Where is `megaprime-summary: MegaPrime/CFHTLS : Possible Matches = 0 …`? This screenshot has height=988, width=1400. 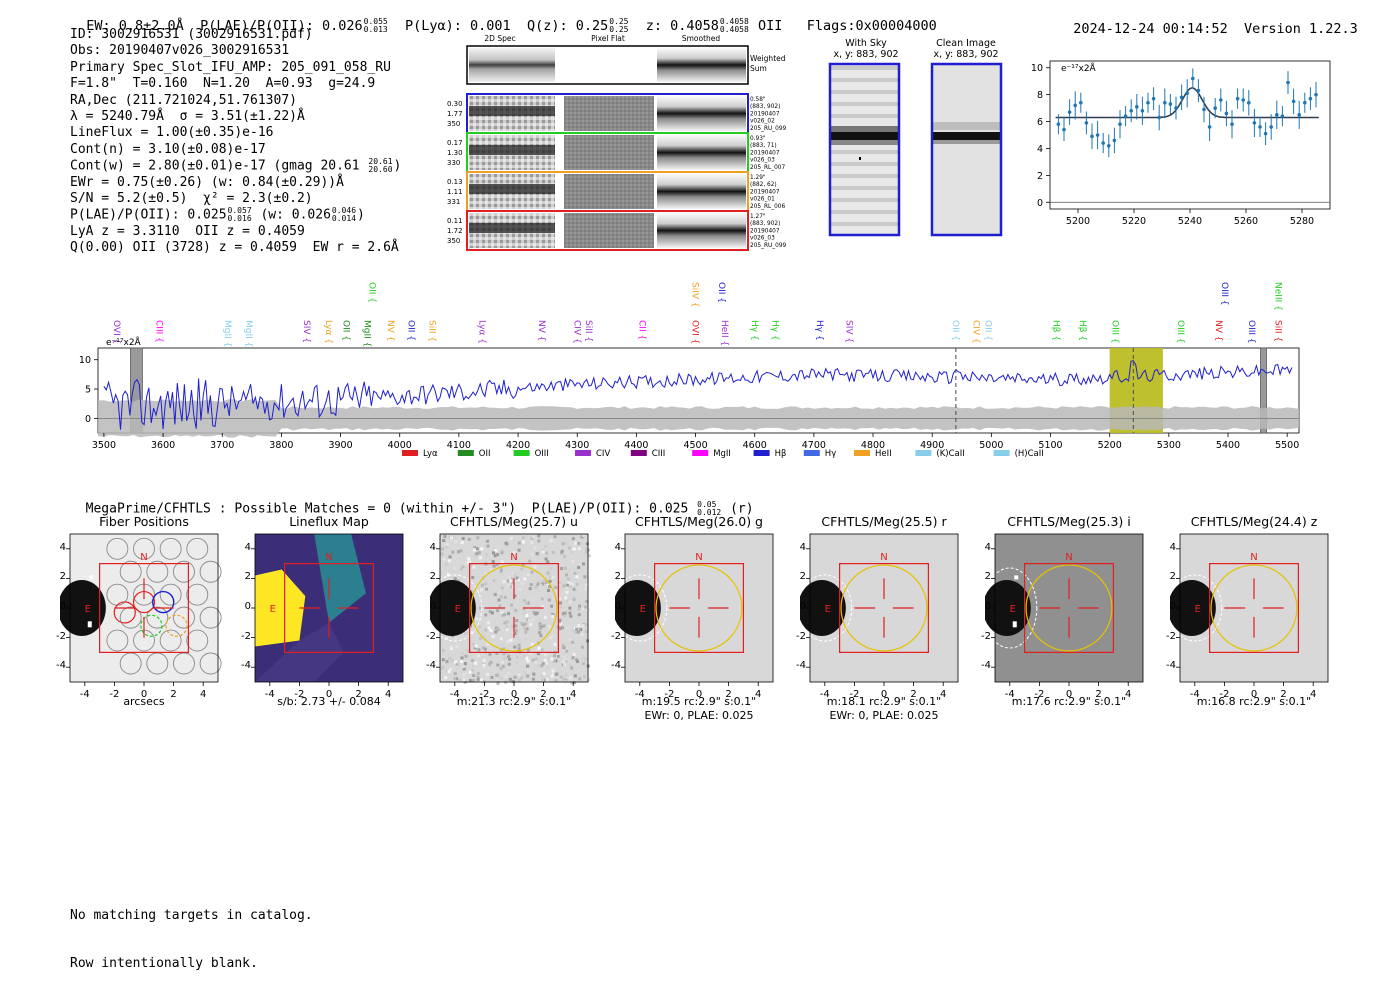 megaprime-summary: MegaPrime/CFHTLS : Possible Matches = 0 … is located at coordinates (412, 501).